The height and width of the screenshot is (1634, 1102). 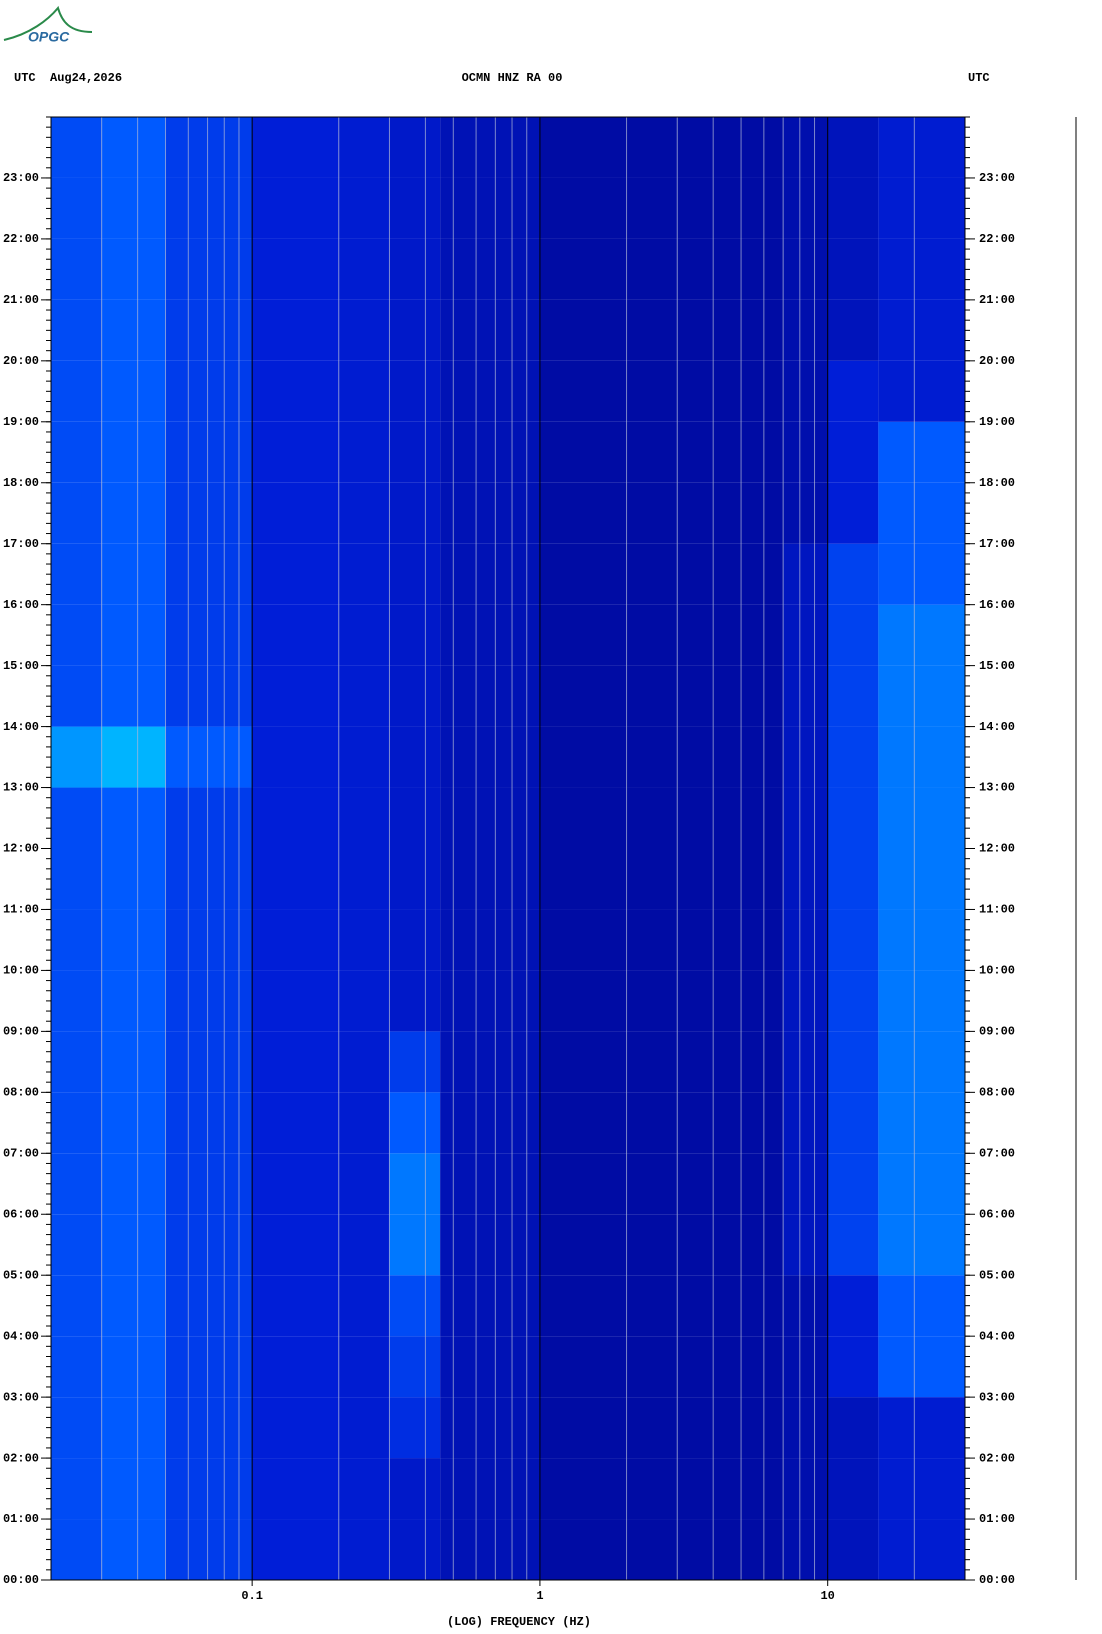 I want to click on y-tick-label-right: 19:00, so click(x=997, y=422).